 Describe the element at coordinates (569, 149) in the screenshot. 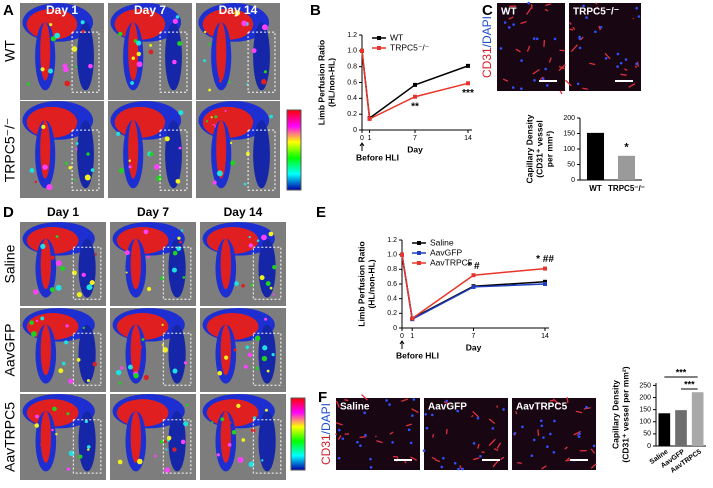

I see `y-tick-label: 100` at that location.